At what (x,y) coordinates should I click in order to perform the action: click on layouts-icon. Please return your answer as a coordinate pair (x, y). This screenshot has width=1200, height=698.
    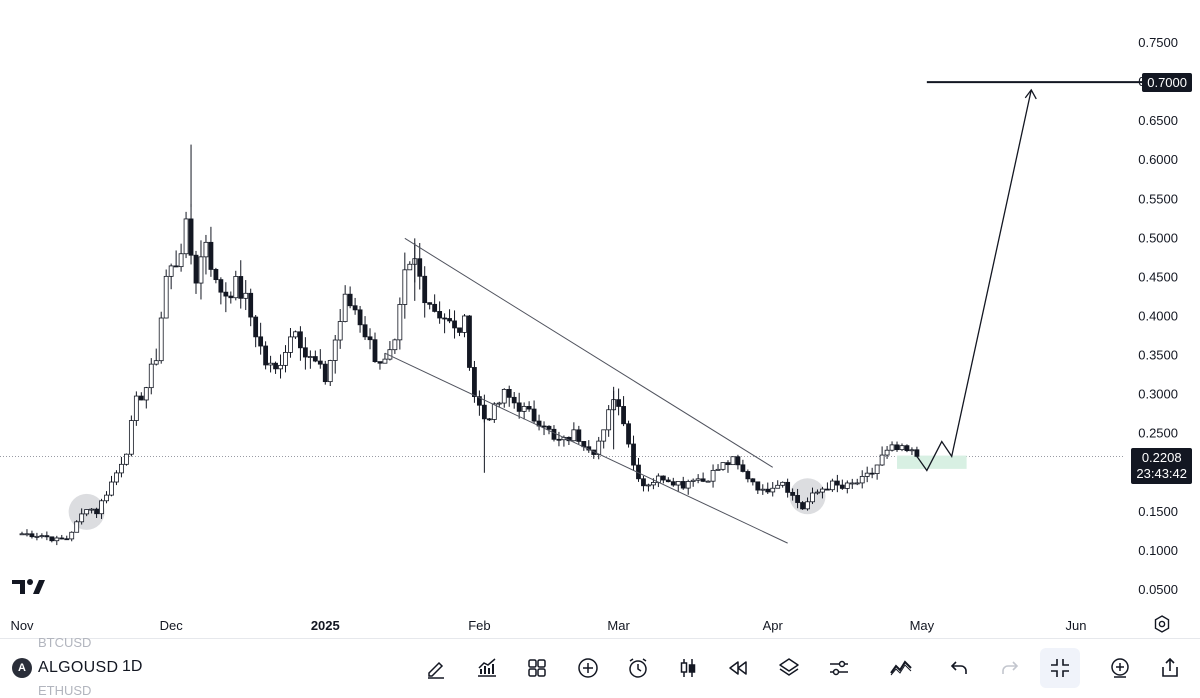
    Looking at the image, I should click on (537, 668).